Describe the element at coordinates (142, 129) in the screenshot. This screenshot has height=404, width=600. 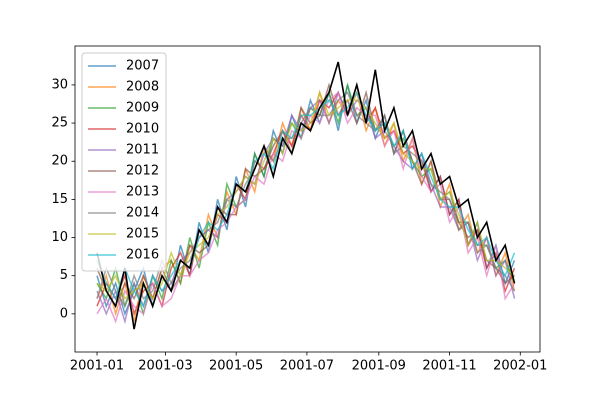
I see `legend-label: 2010` at that location.